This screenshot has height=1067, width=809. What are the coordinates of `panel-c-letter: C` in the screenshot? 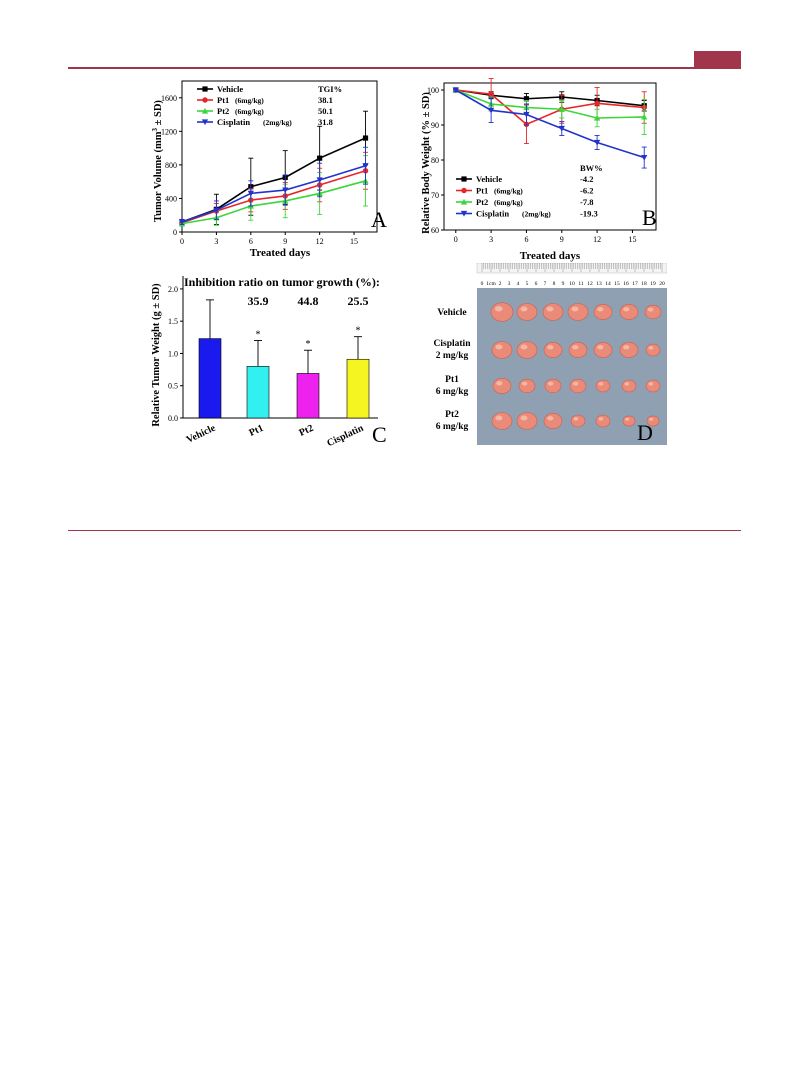 It's located at (379, 434).